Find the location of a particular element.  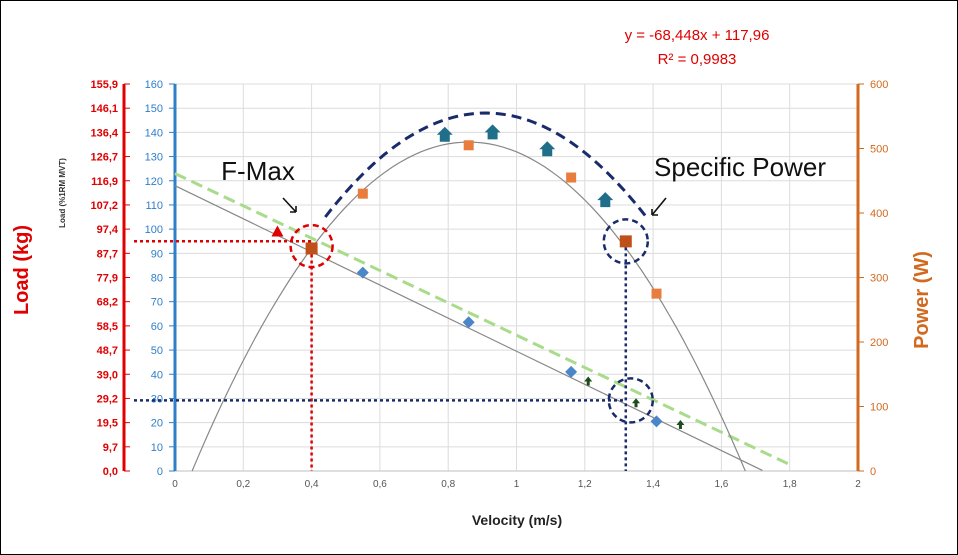

specific-power-load-circle is located at coordinates (631, 400).